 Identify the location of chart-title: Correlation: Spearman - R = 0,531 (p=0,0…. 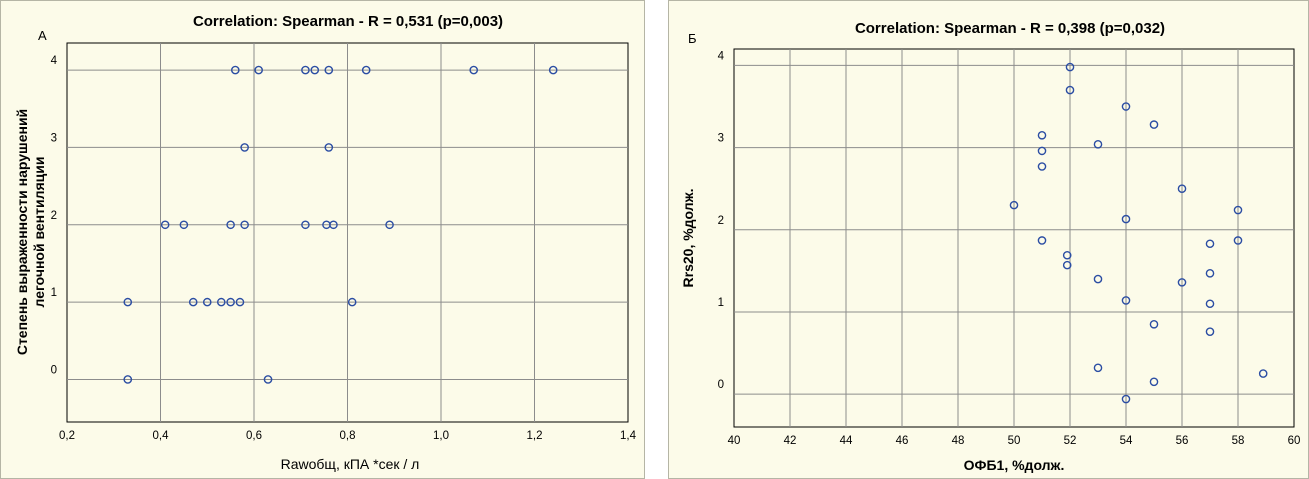
(348, 21).